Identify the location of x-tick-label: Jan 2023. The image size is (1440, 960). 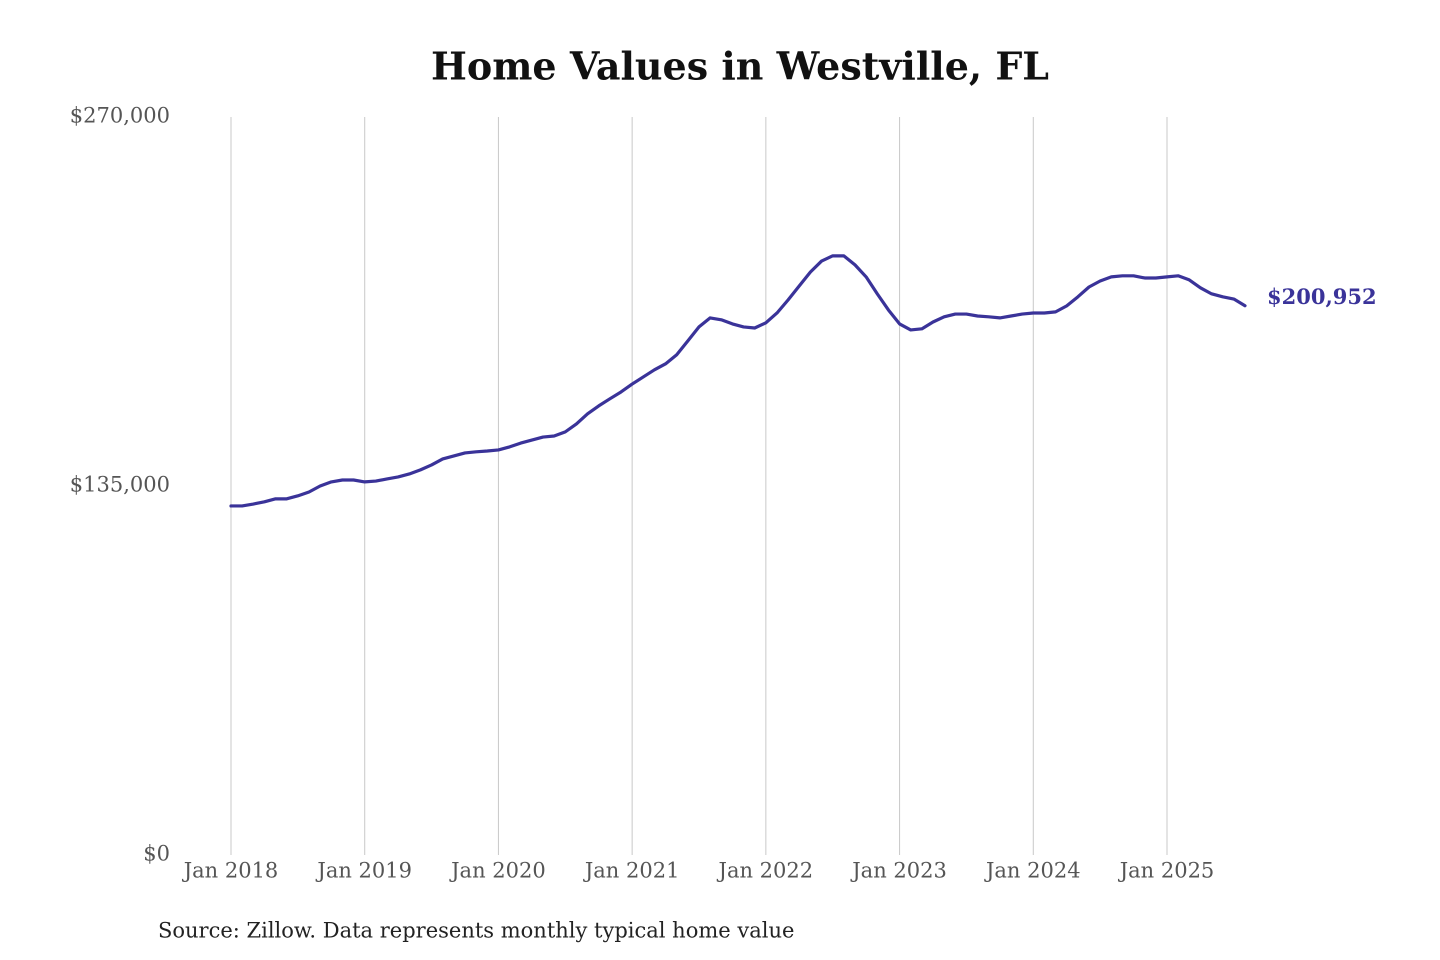
(898, 871).